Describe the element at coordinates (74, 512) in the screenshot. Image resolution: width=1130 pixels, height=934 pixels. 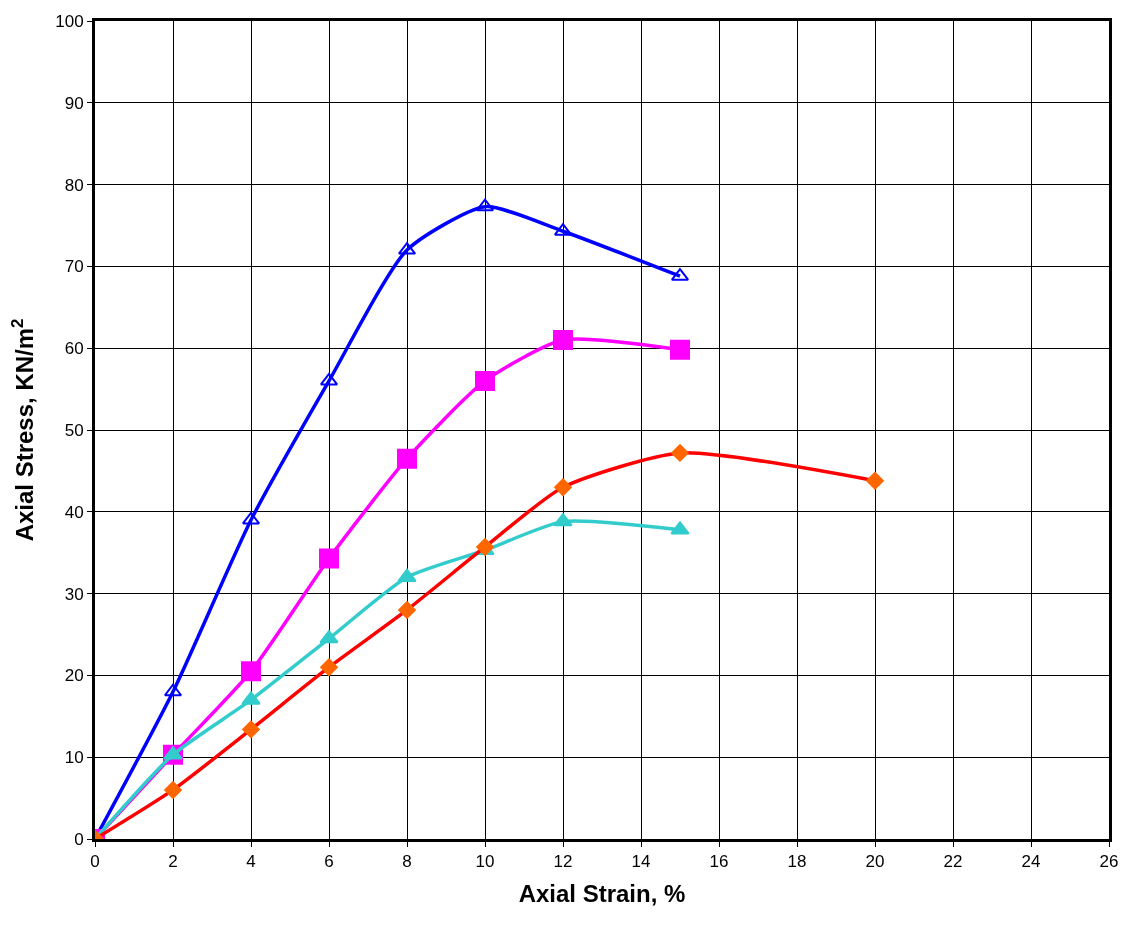
I see `y-tick-label: 40` at that location.